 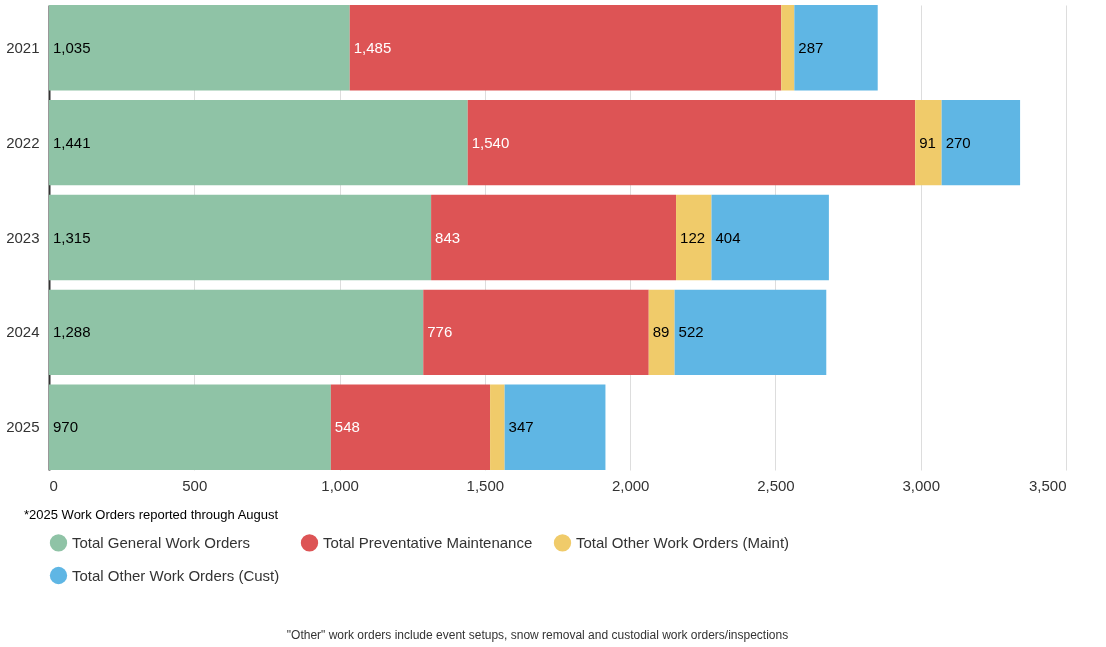 What do you see at coordinates (537, 635) in the screenshot?
I see `text: "Other" work orders include event setups, snow removal and custodial work orders/inspections` at bounding box center [537, 635].